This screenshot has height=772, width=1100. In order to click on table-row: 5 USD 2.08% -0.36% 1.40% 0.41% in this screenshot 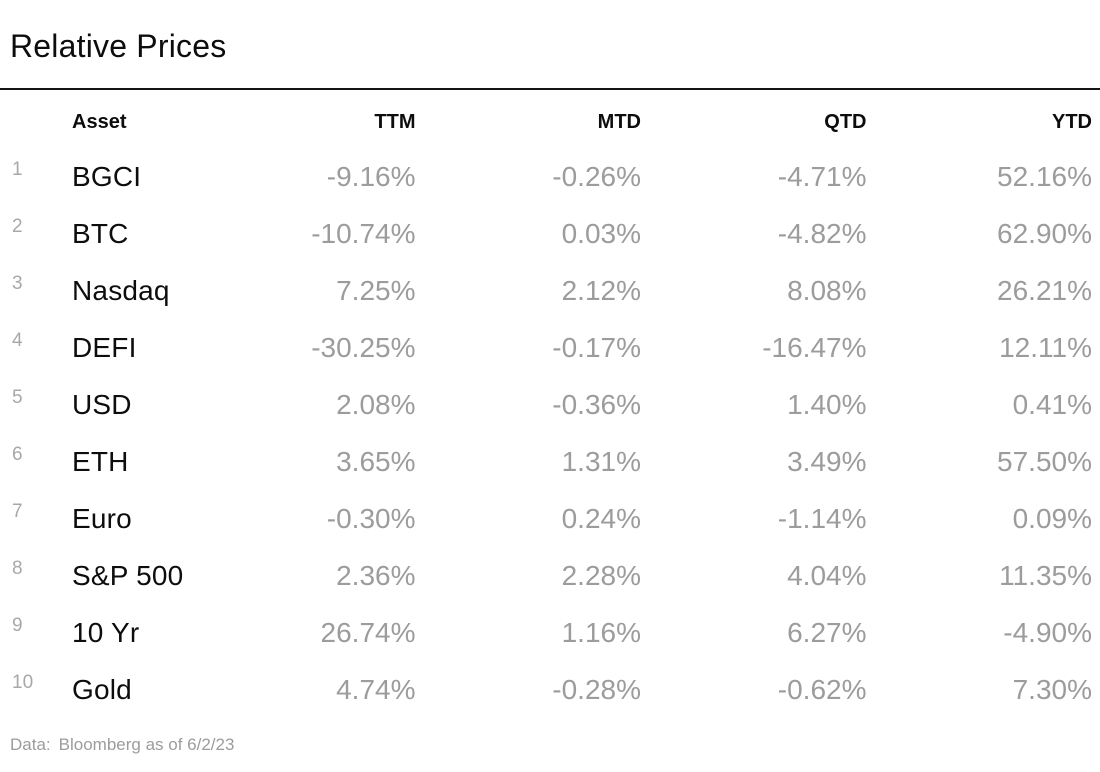, I will do `click(550, 404)`.